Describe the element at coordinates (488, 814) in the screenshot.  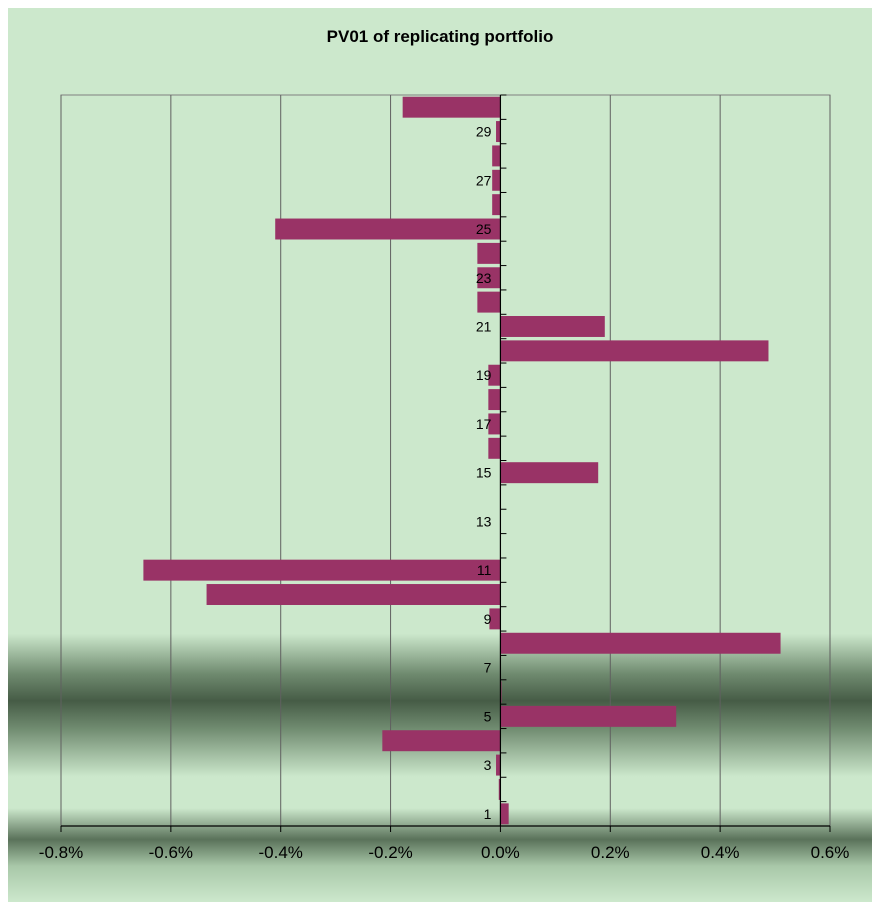
I see `y-tick-label: 1` at that location.